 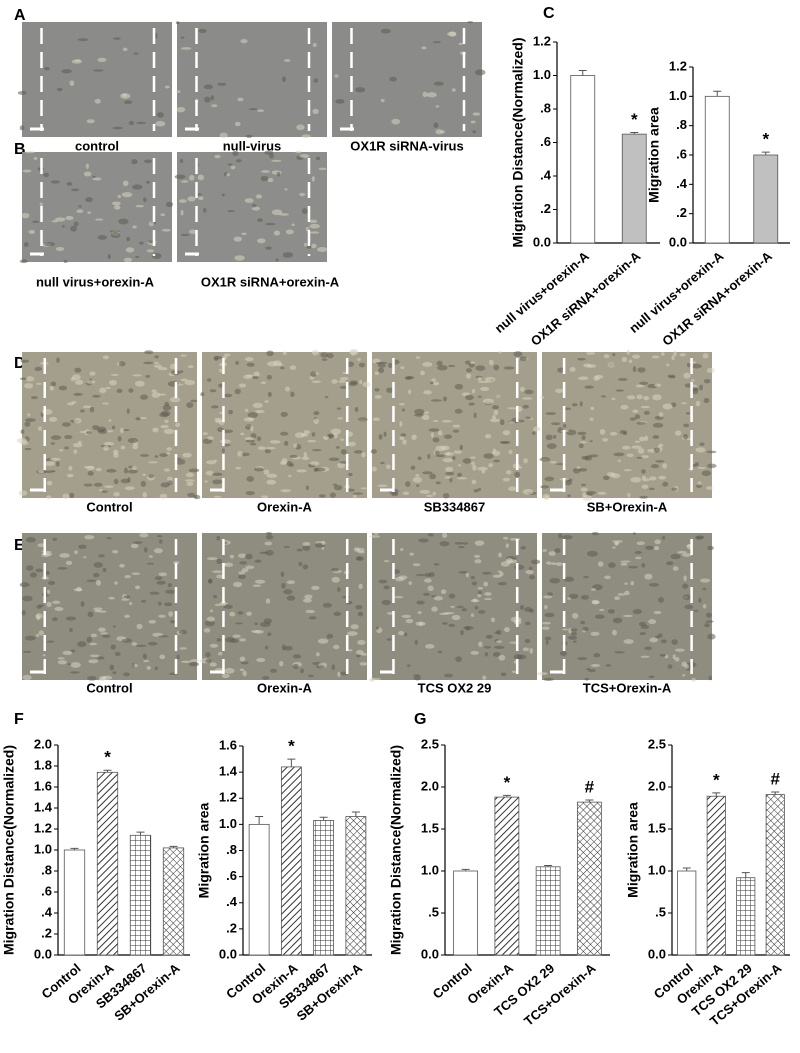 I want to click on y-tick-label: .8, so click(x=46, y=869).